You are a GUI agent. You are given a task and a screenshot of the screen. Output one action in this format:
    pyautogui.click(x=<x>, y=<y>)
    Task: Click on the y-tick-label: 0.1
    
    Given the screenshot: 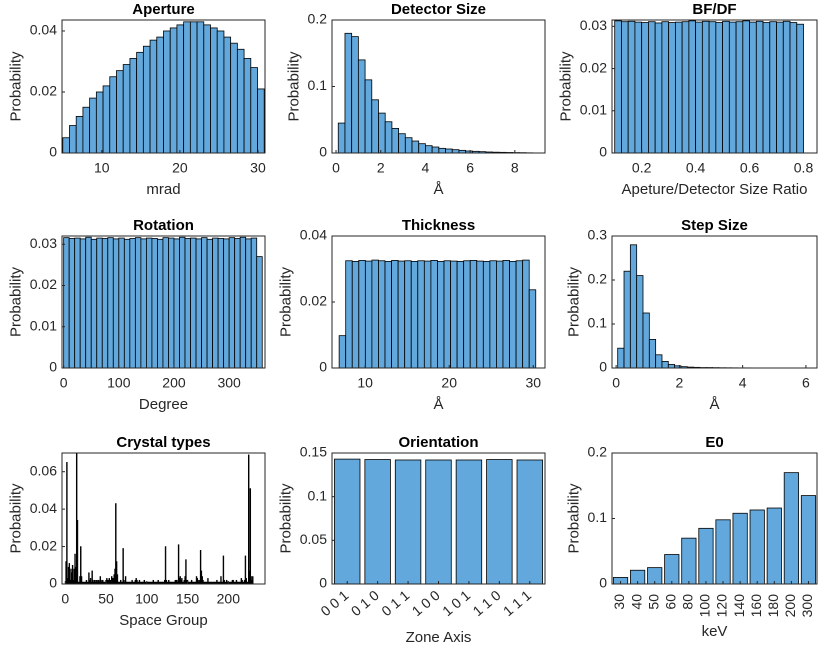 What is the action you would take?
    pyautogui.click(x=318, y=85)
    